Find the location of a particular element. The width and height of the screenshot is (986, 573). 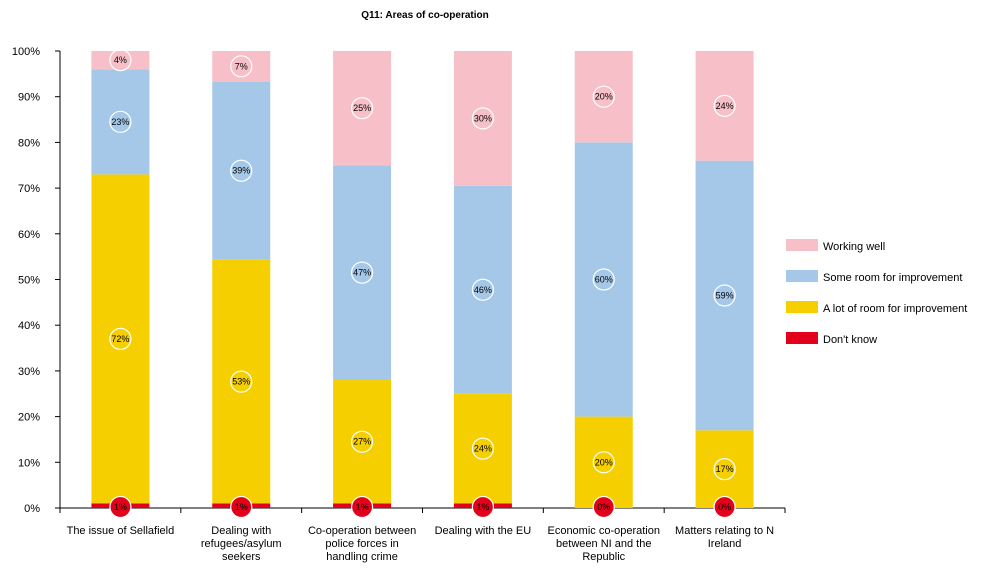

value-label: 27% is located at coordinates (362, 442).